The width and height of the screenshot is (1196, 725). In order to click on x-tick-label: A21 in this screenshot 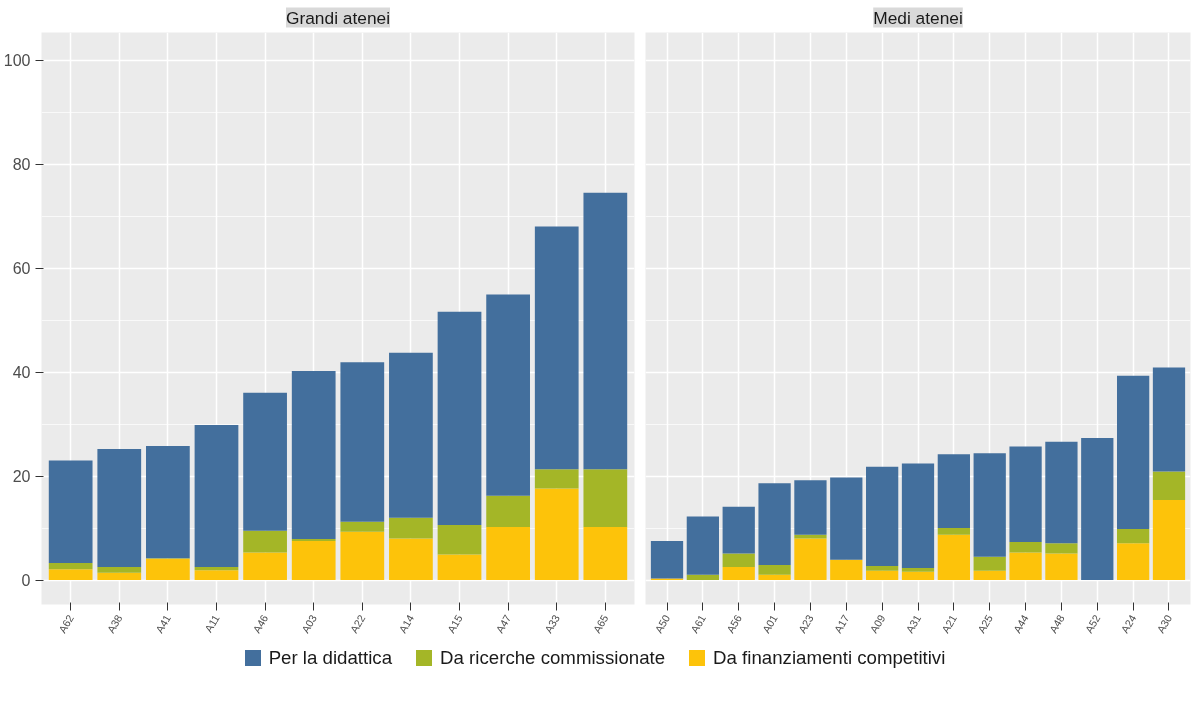, I will do `click(949, 623)`.